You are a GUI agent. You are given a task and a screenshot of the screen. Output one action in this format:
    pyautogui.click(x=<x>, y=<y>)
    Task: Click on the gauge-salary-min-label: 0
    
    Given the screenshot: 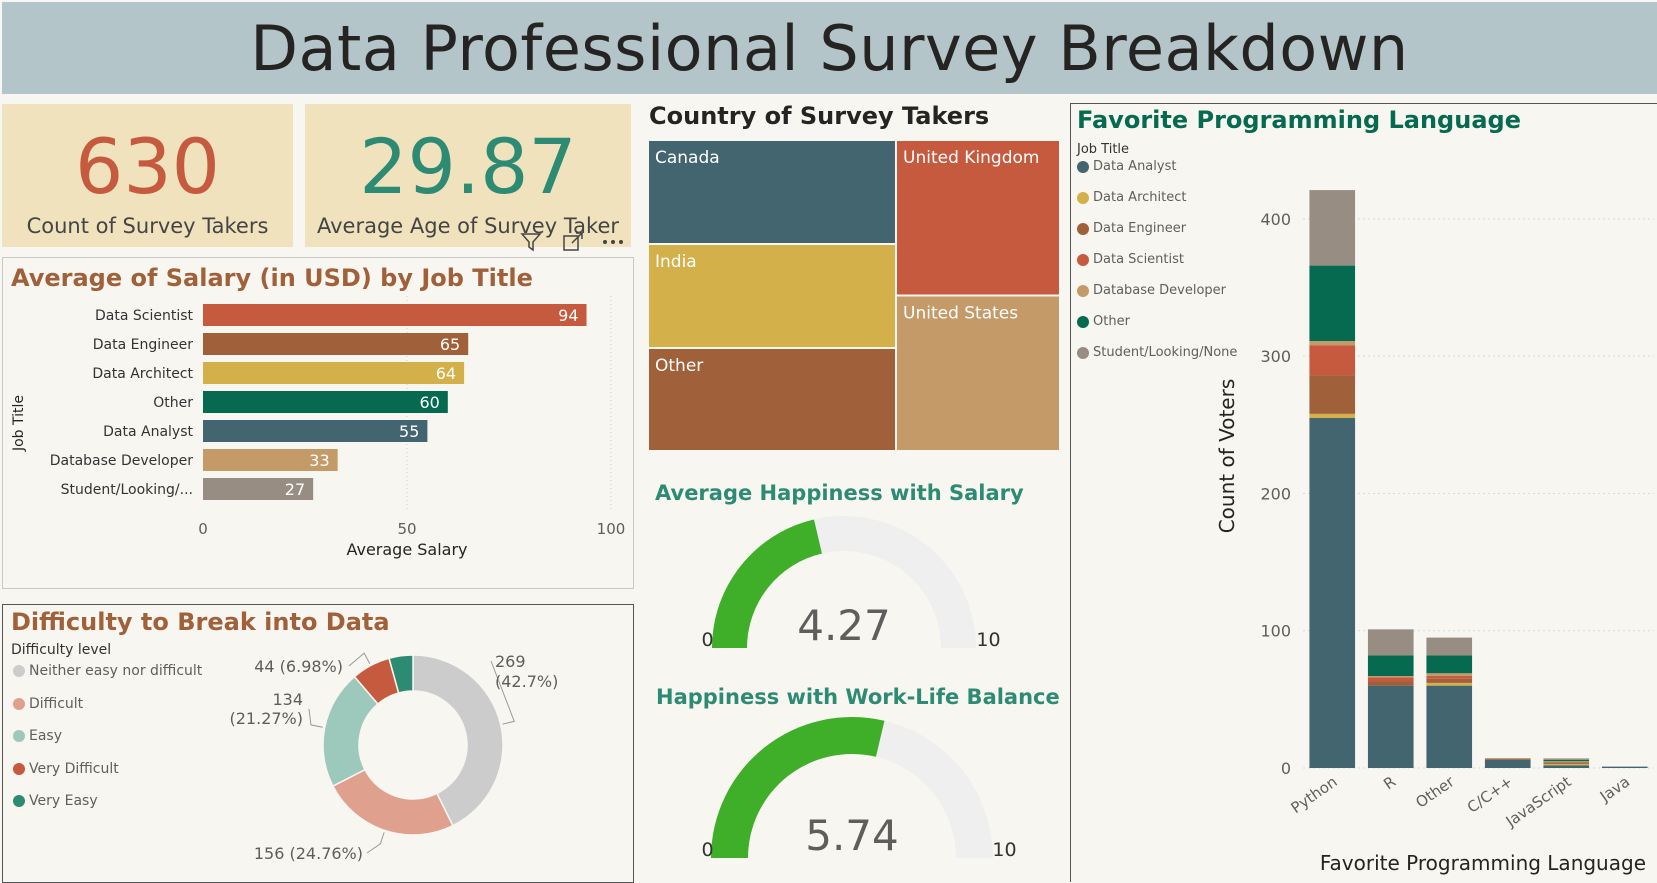 What is the action you would take?
    pyautogui.click(x=707, y=640)
    